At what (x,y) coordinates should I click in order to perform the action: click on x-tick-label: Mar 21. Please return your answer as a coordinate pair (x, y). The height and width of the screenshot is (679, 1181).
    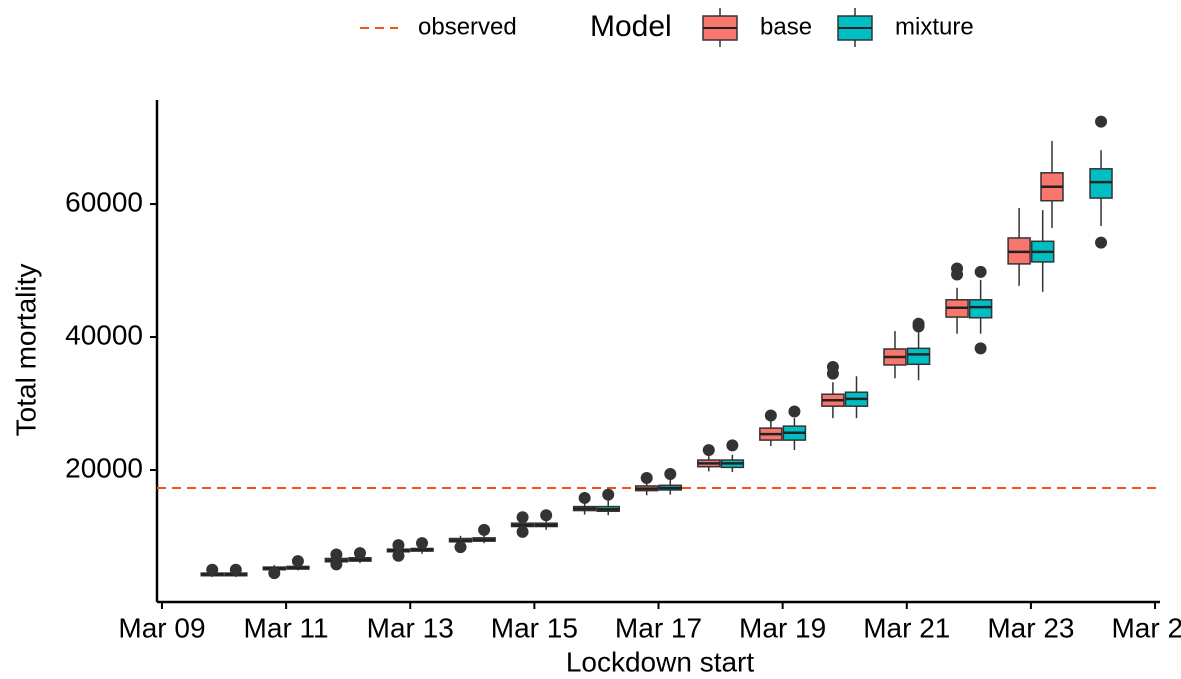
    Looking at the image, I should click on (906, 627).